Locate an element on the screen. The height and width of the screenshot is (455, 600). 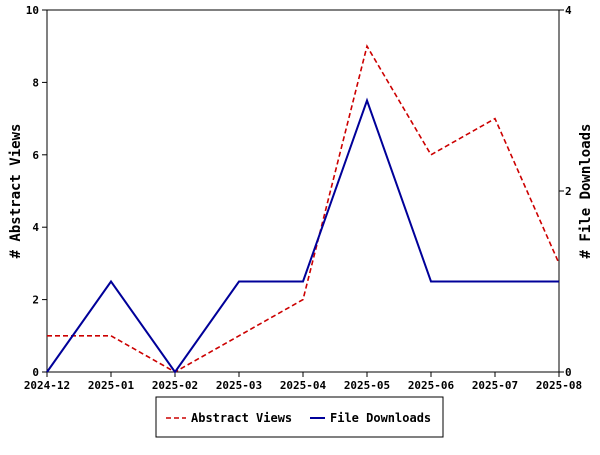
right-tick-label: 4 is located at coordinates (568, 10).